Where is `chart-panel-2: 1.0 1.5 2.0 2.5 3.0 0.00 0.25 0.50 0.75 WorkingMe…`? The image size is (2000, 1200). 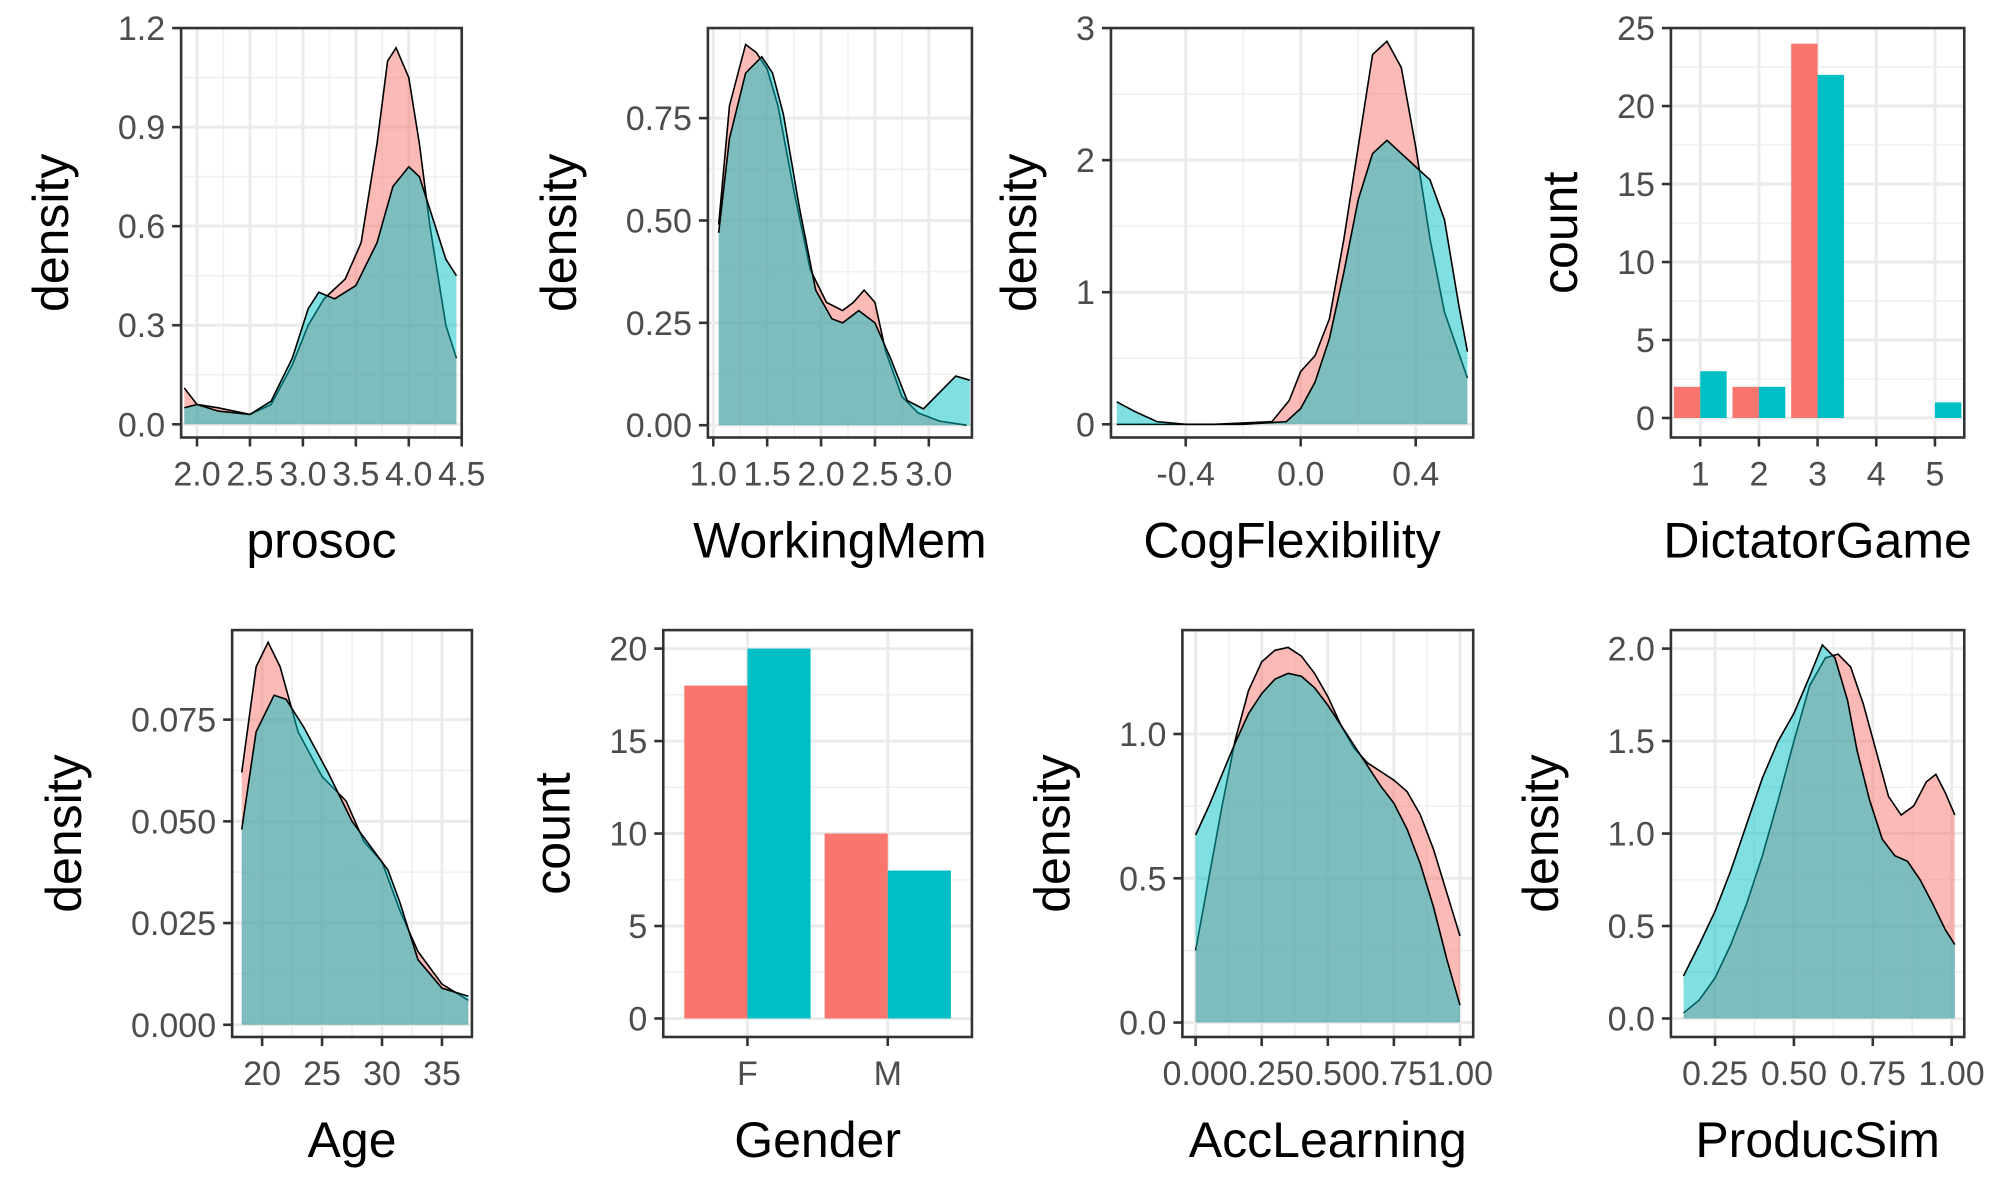 chart-panel-2: 1.0 1.5 2.0 2.5 3.0 0.00 0.25 0.50 0.75 WorkingMe… is located at coordinates (759, 297).